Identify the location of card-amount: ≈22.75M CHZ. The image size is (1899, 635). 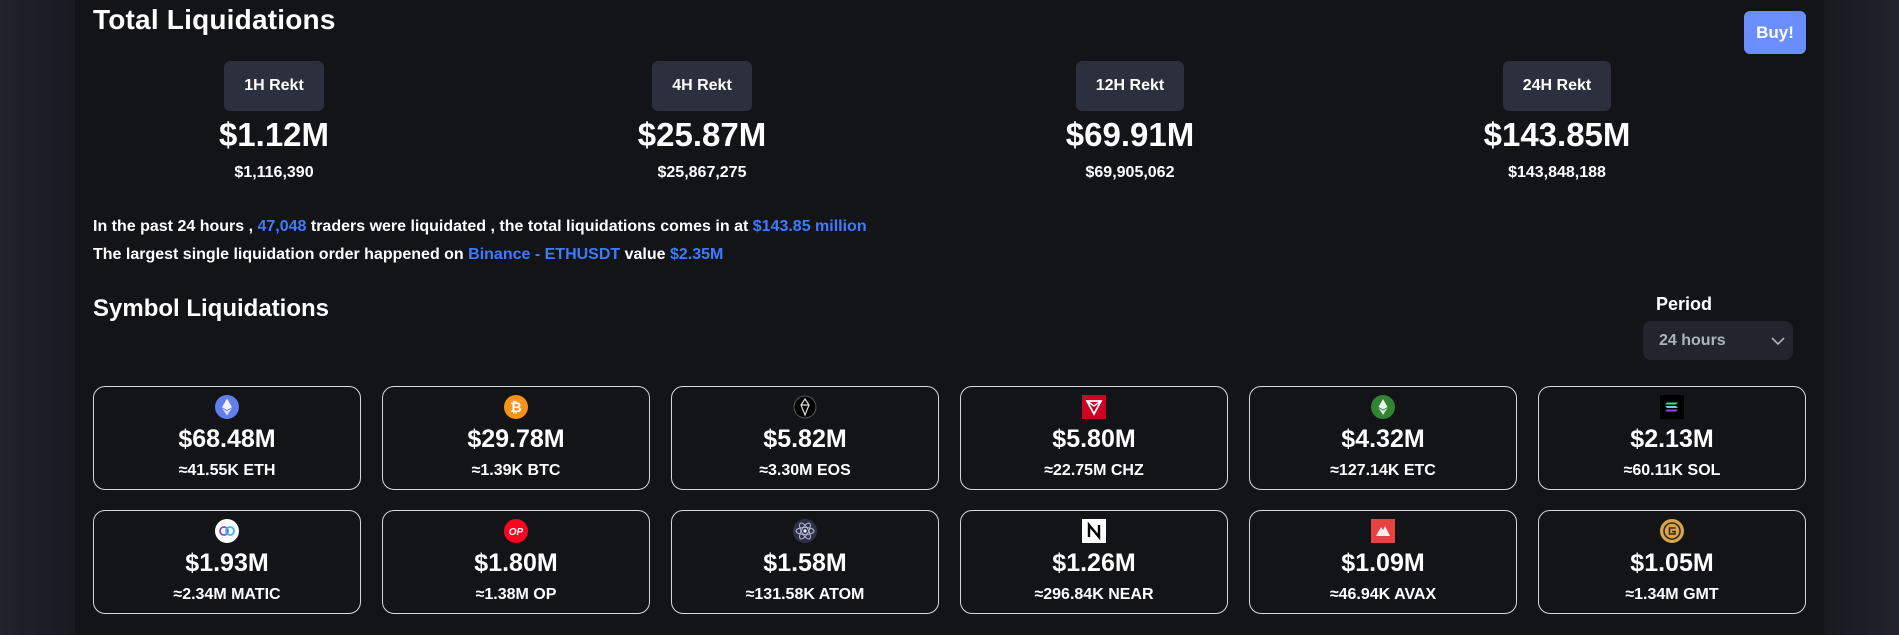
(1094, 470).